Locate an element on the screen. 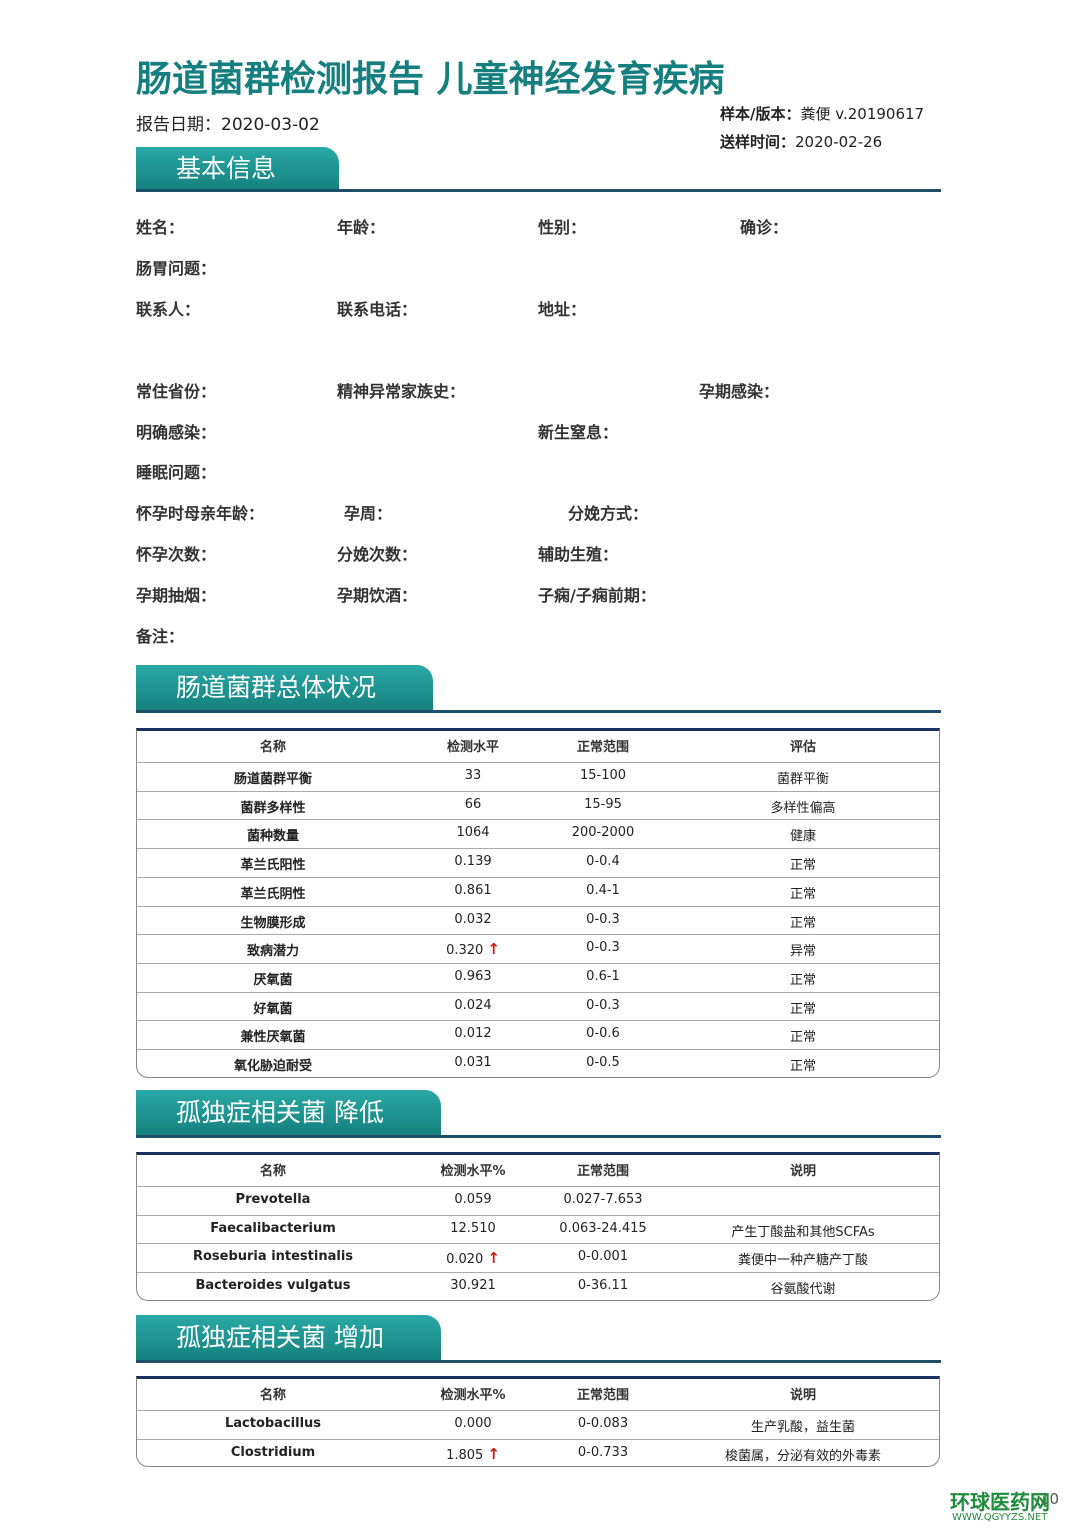  field-label: 孕期感染： is located at coordinates (739, 391).